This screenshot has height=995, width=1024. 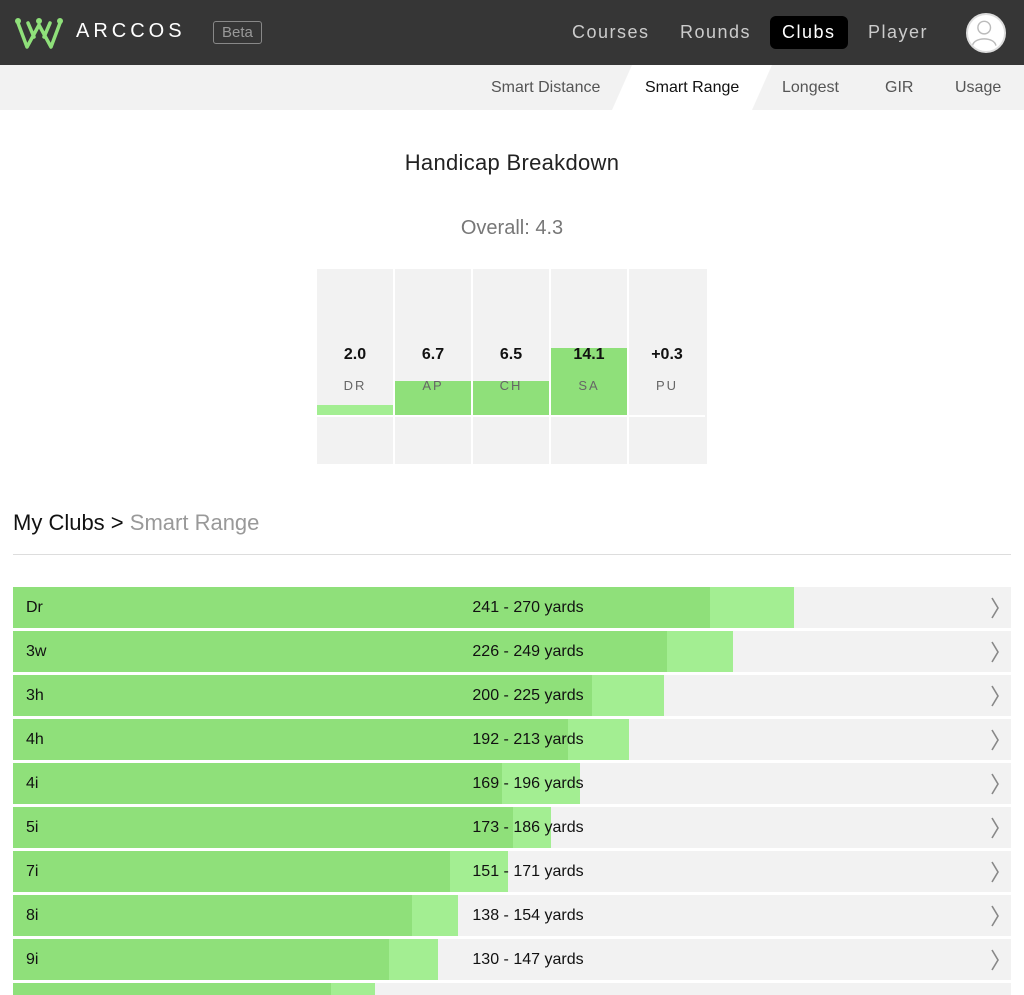 I want to click on my-clubs-heading: My Clubs > Smart Range, so click(x=136, y=523).